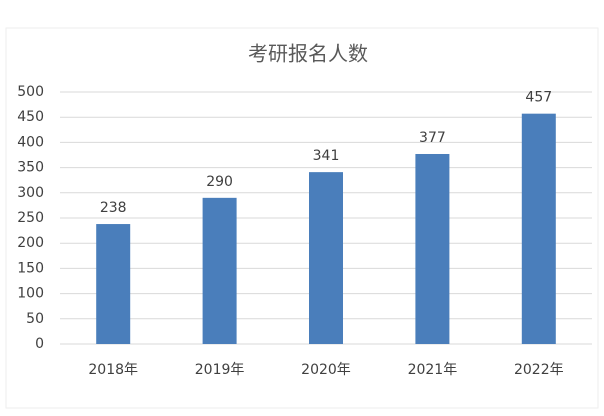  I want to click on data-label: 238, so click(113, 208).